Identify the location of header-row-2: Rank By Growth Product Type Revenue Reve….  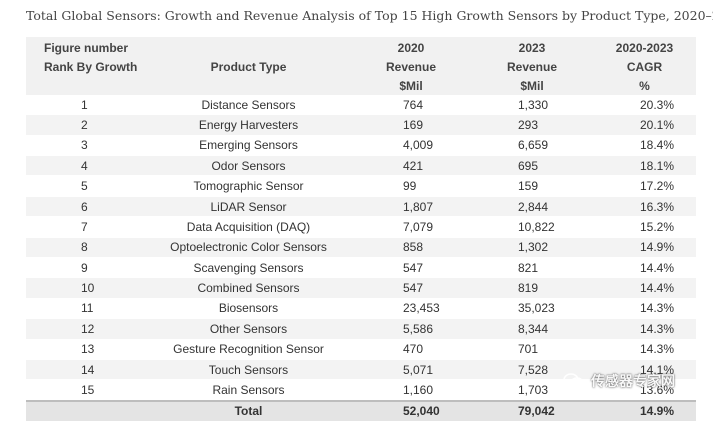
(361, 67).